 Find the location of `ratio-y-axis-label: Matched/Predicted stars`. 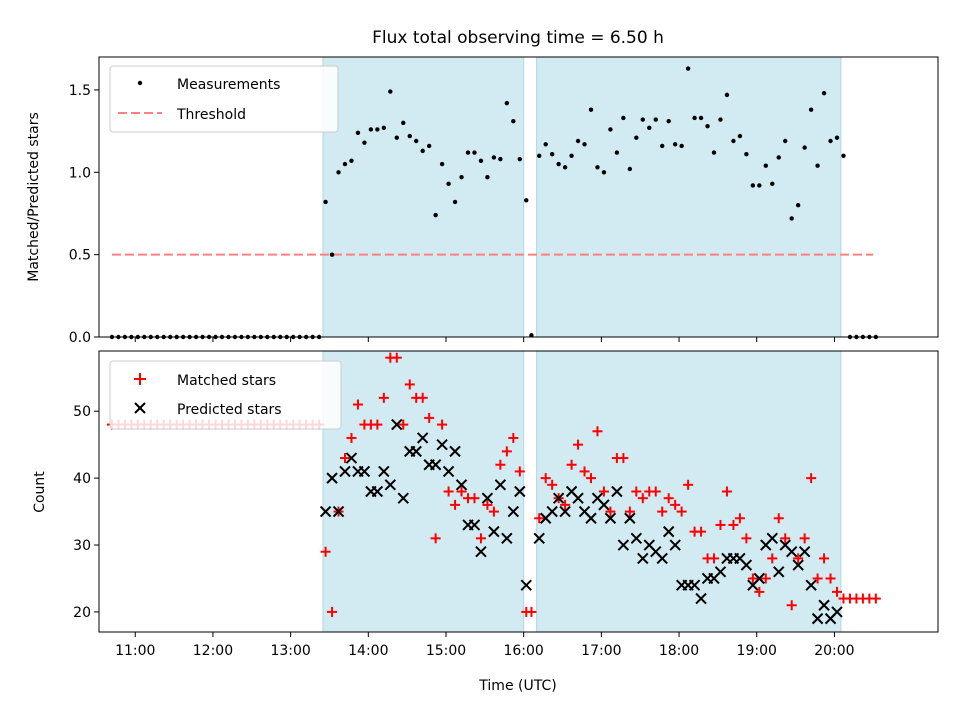

ratio-y-axis-label: Matched/Predicted stars is located at coordinates (34, 197).